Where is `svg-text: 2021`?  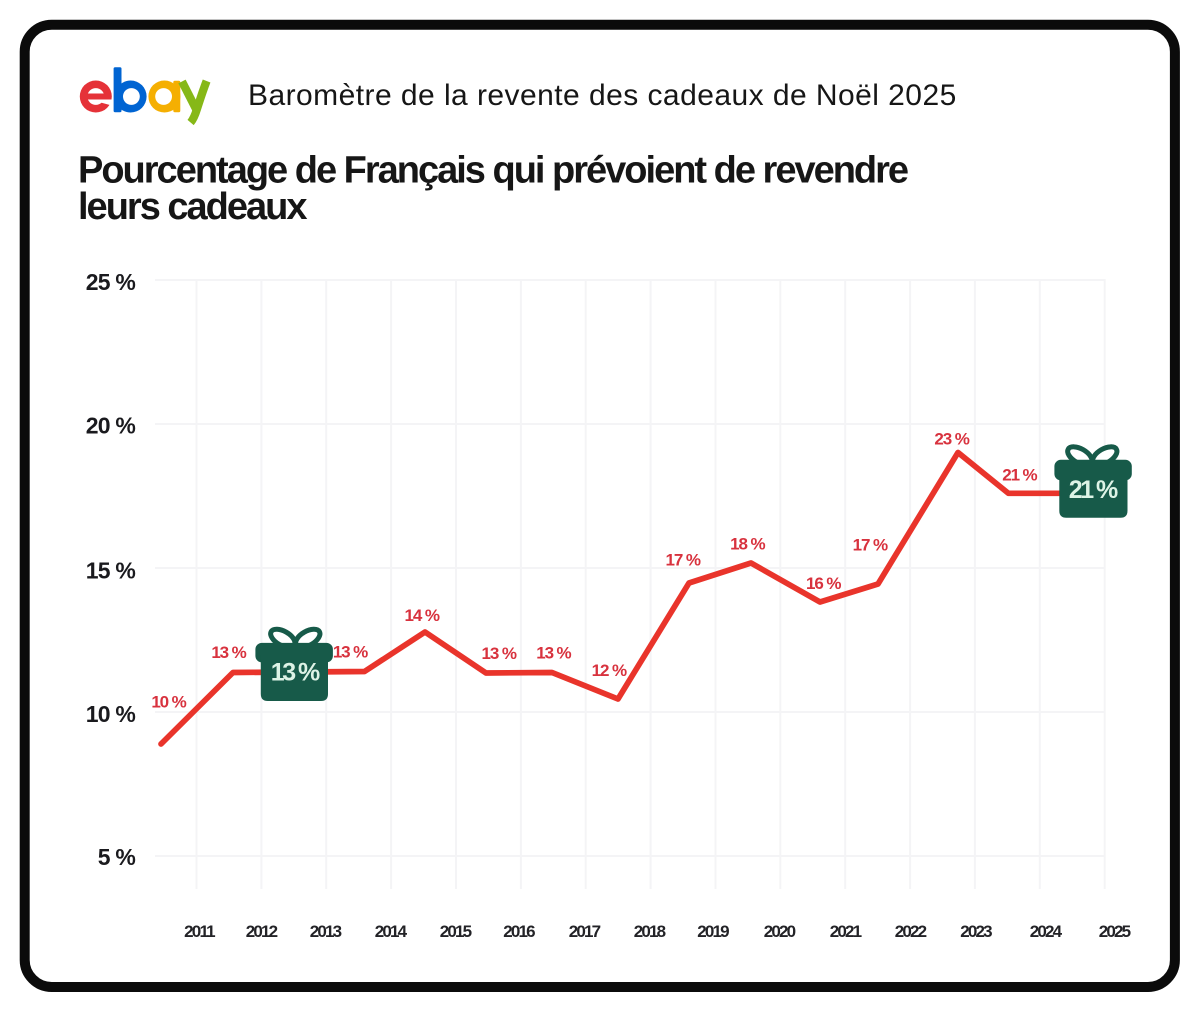
svg-text: 2021 is located at coordinates (846, 931).